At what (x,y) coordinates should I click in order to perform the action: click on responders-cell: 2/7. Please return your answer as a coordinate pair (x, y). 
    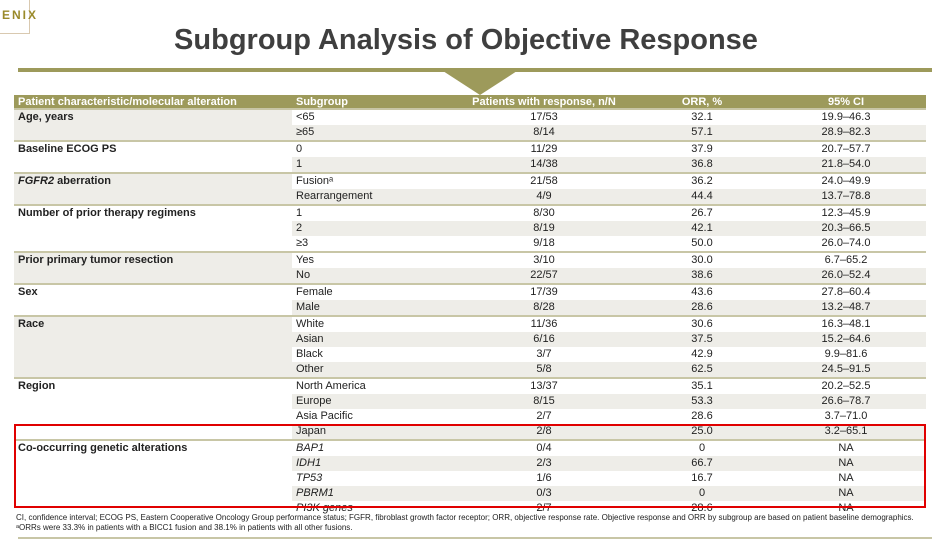
    Looking at the image, I should click on (544, 508).